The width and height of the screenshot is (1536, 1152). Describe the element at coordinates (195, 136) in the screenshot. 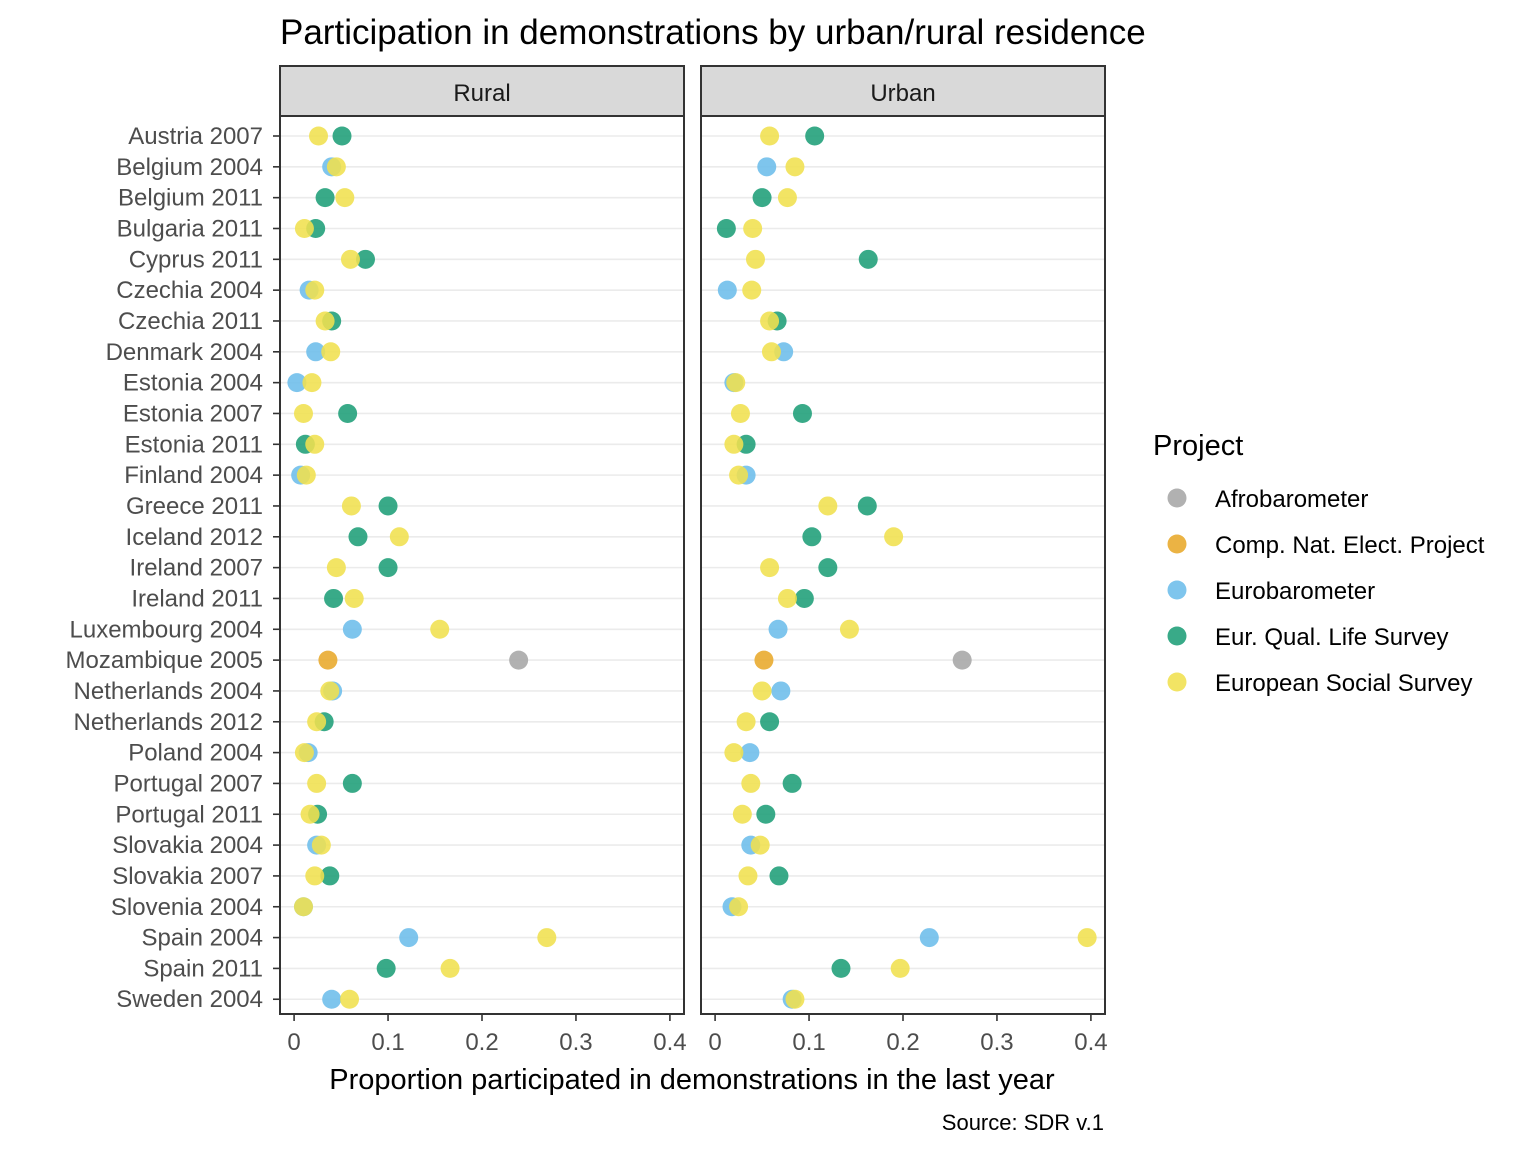

I see `y-tick-label: Austria 2007` at that location.